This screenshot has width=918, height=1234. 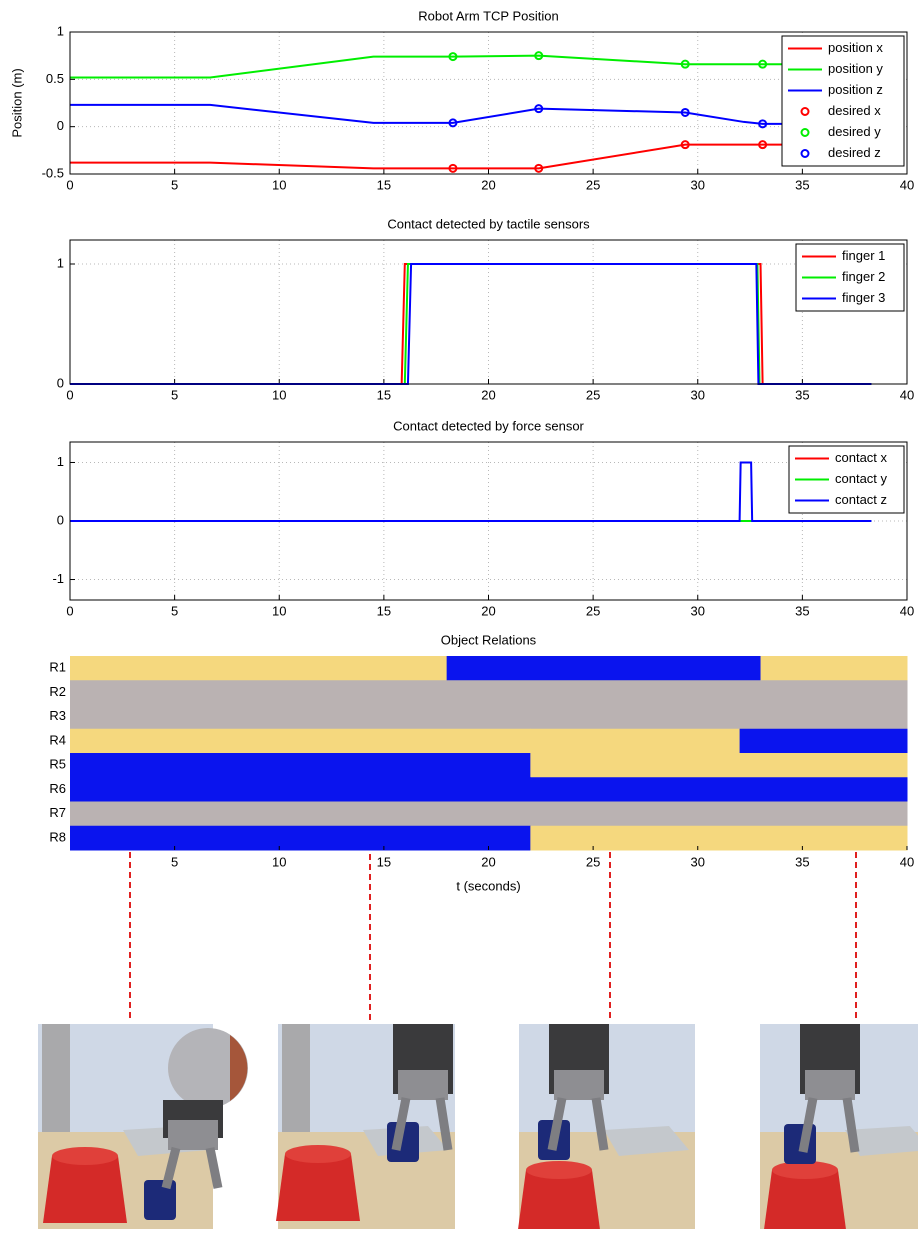 I want to click on legend-box, so click(x=843, y=101).